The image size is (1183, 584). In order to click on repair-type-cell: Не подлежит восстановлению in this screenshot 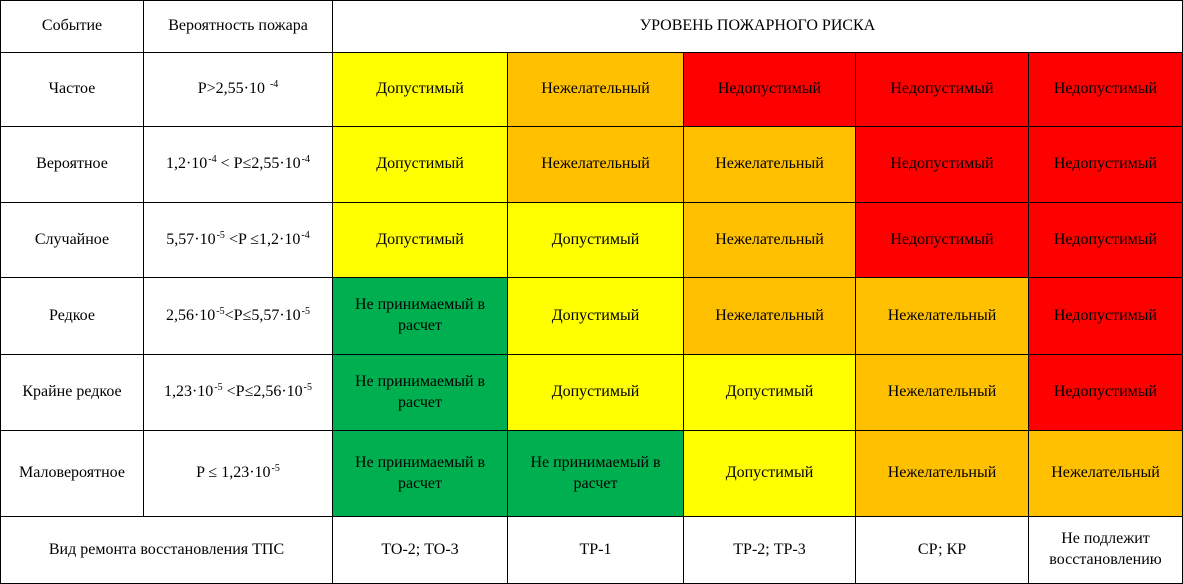, I will do `click(1106, 550)`.